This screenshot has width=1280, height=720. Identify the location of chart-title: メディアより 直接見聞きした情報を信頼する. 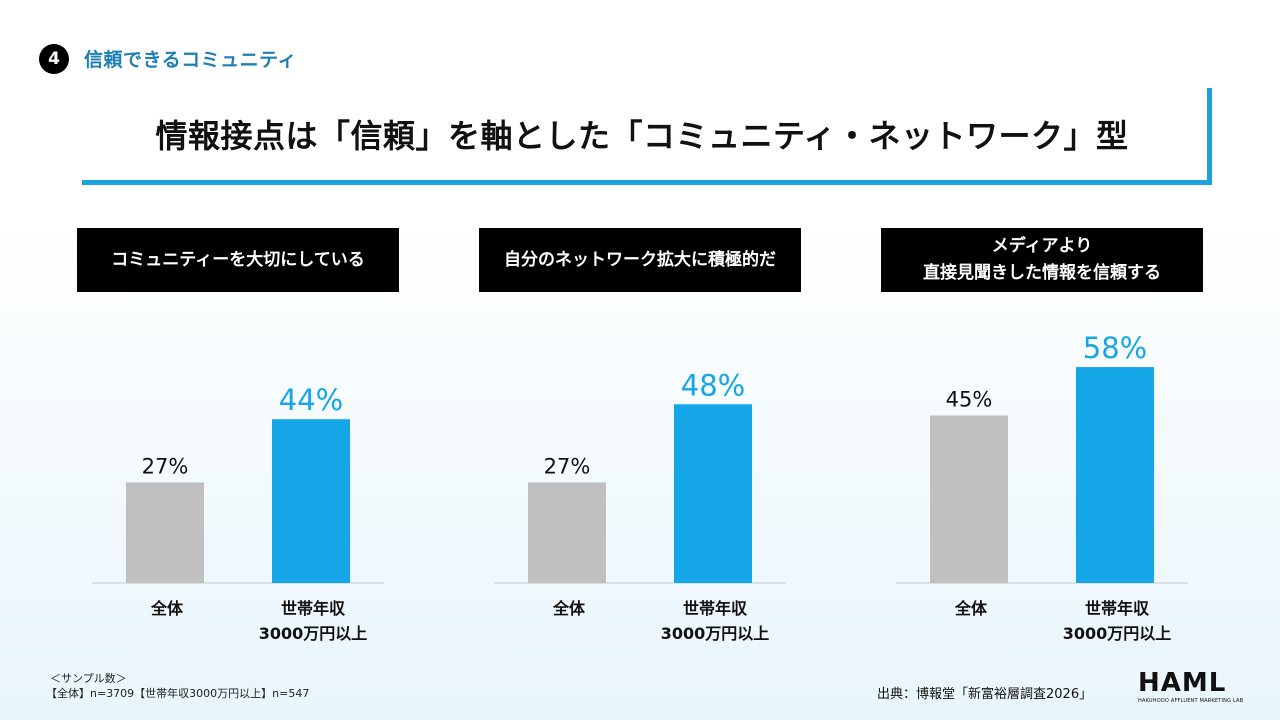
(1042, 260).